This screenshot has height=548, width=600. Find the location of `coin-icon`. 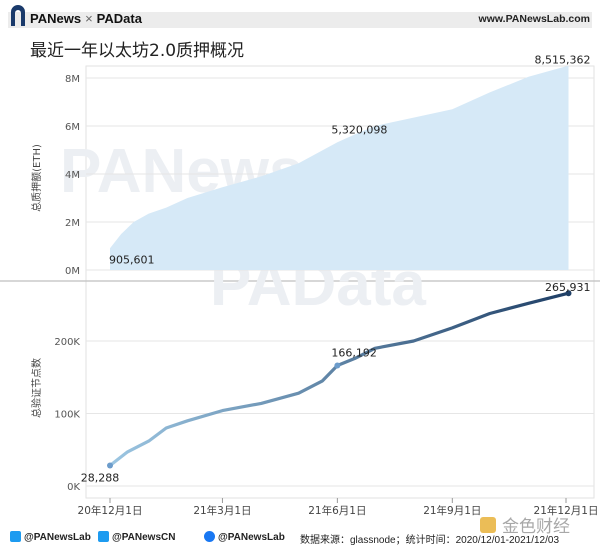

coin-icon is located at coordinates (488, 525).